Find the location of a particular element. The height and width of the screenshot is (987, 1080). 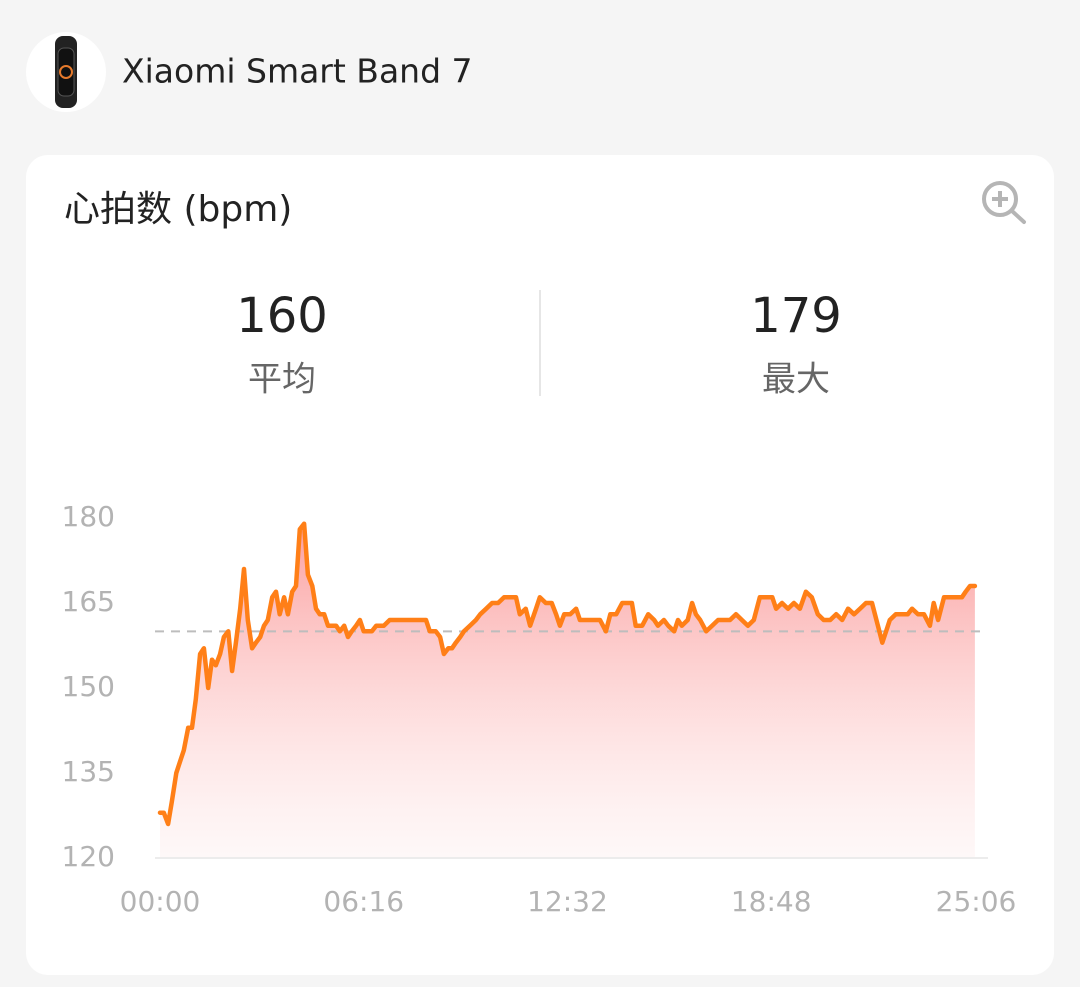

x-tick-label: 12:32 is located at coordinates (567, 901).